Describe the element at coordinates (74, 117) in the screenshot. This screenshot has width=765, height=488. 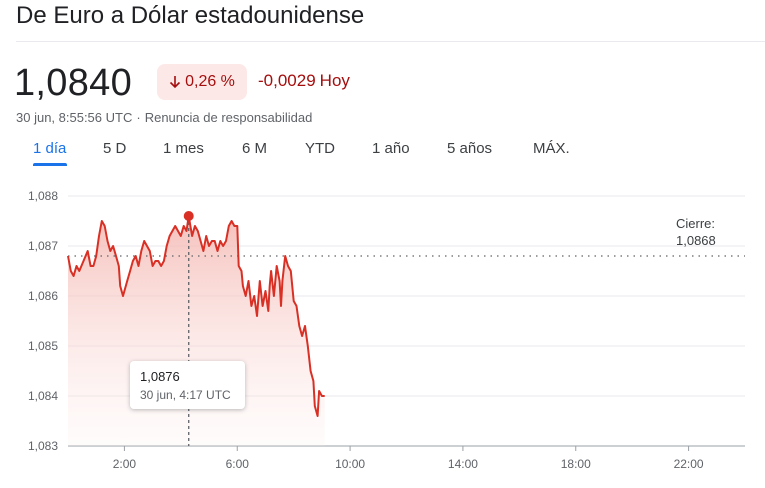
I see `quote-timestamp: 30 jun, 8:55:56 UTC` at that location.